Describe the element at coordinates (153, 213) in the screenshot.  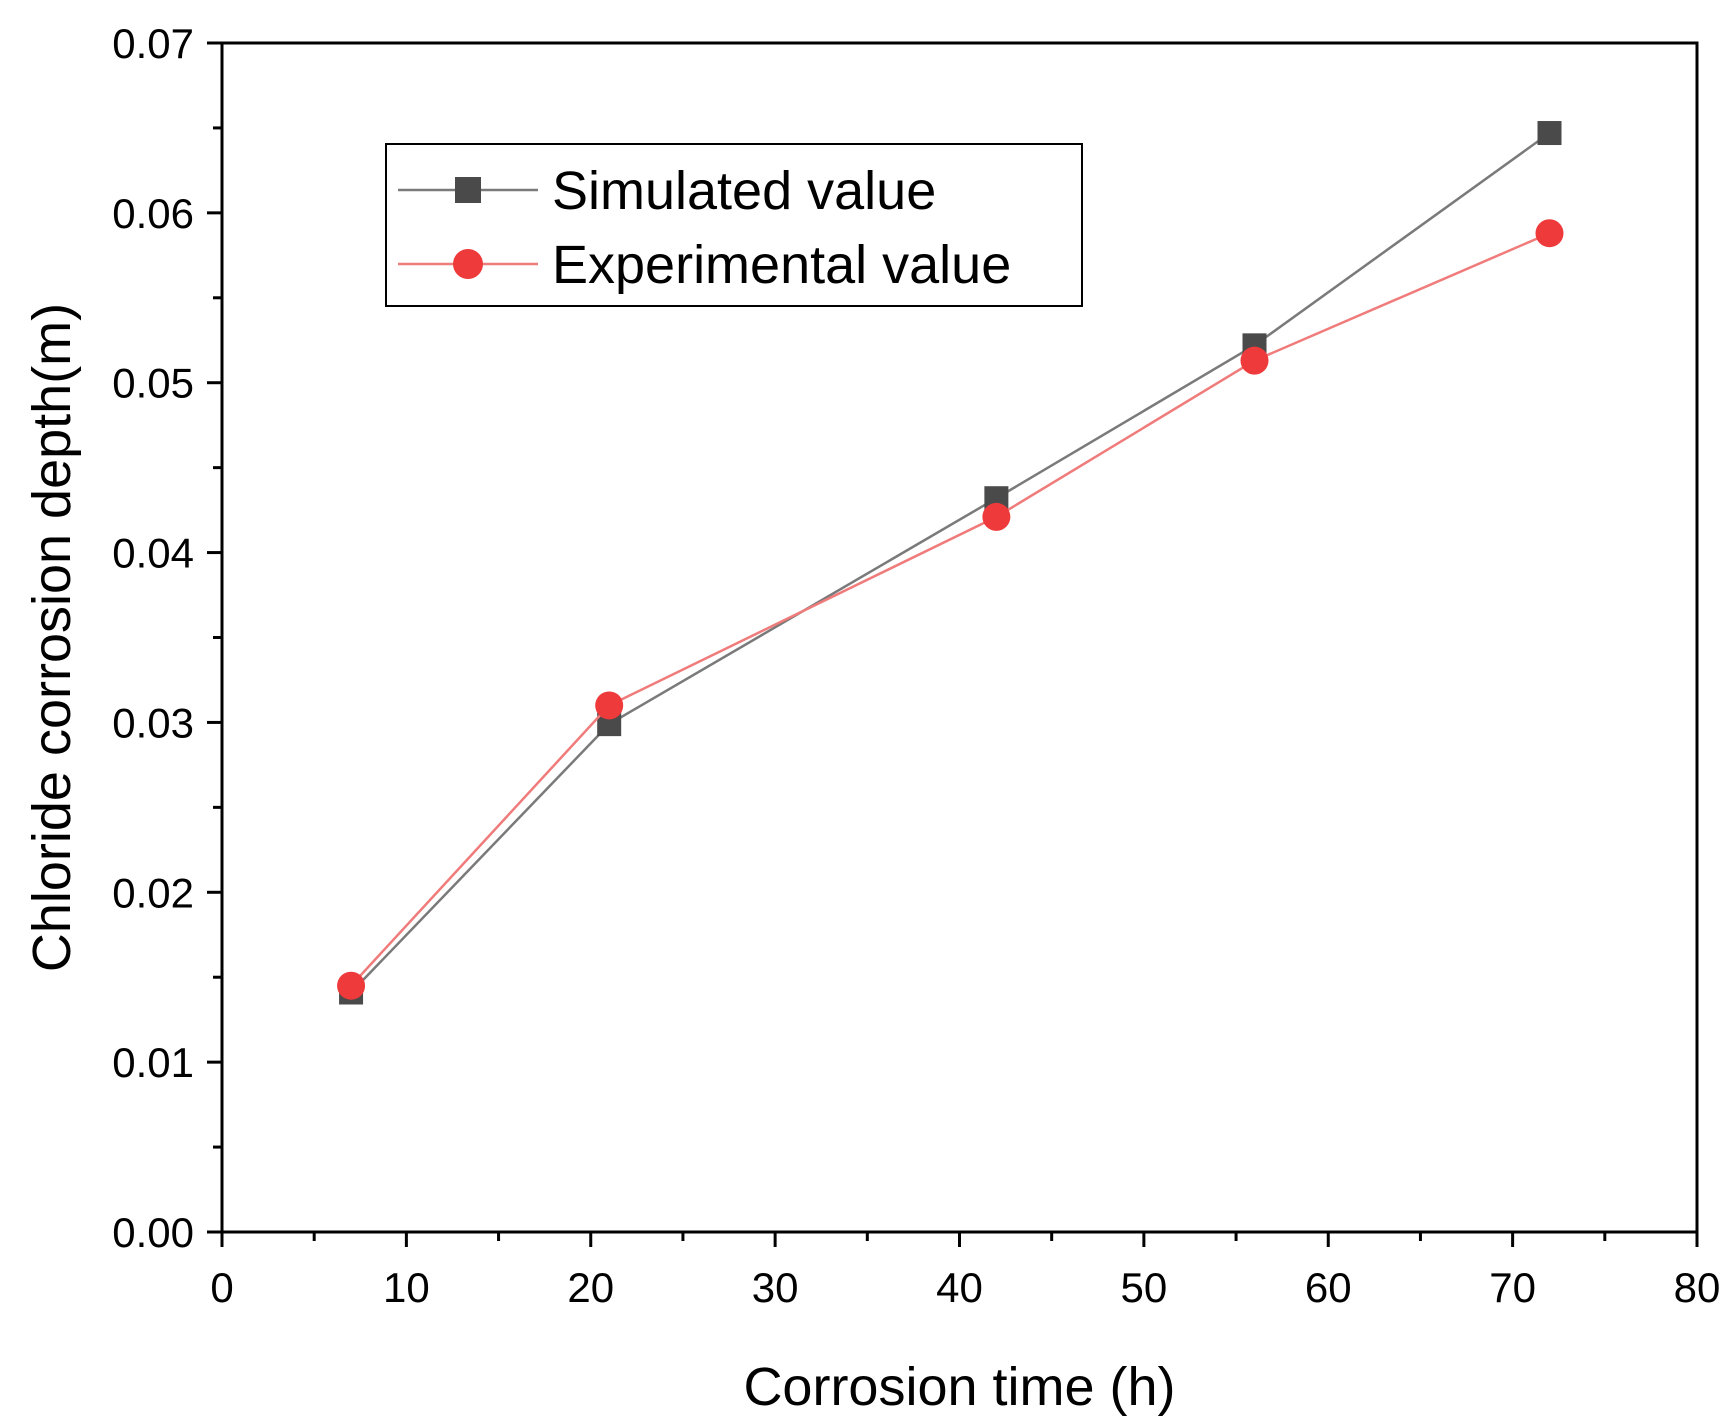
I see `y-tick-label: 0.06` at that location.